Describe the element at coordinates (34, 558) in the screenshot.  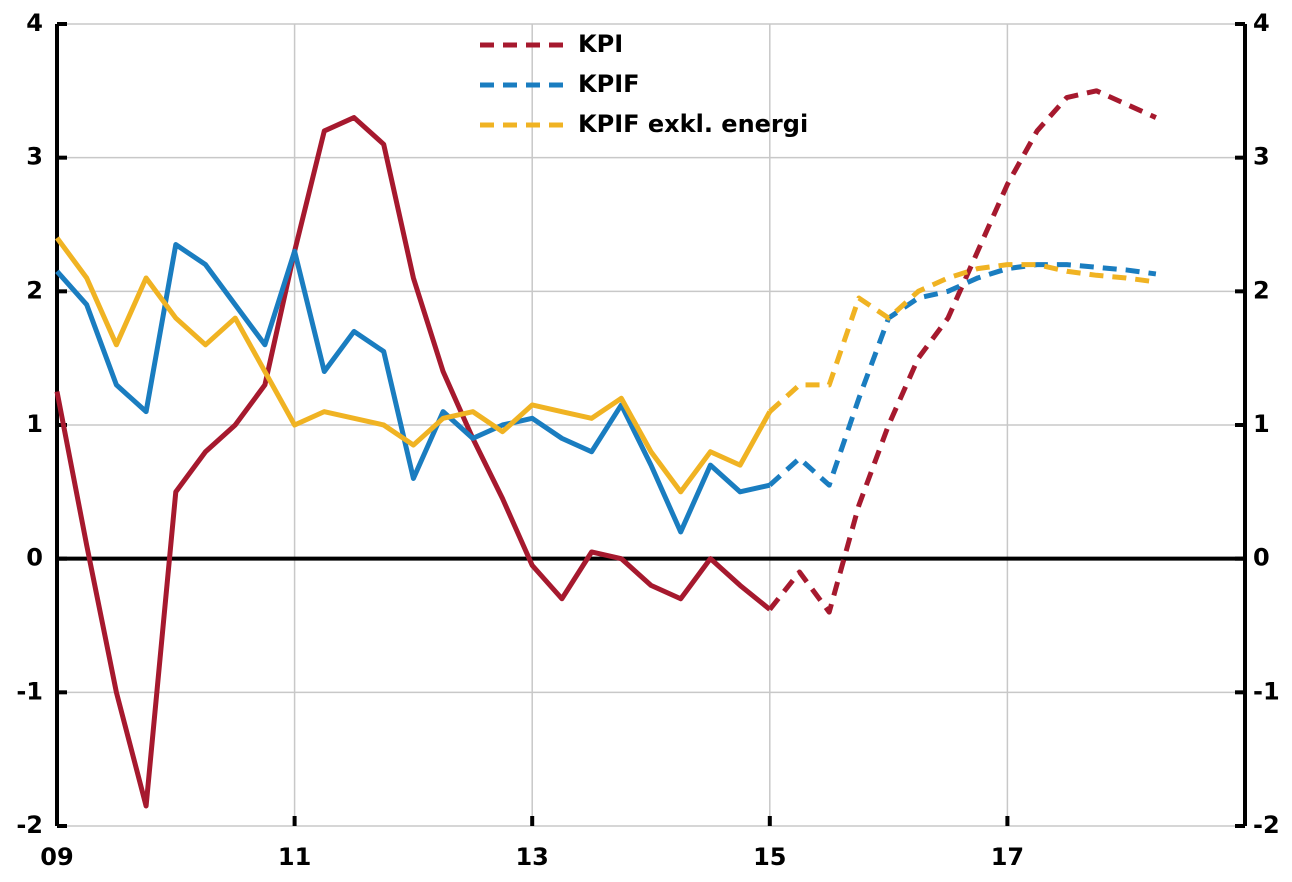
I see `y-tick-label: 0` at that location.